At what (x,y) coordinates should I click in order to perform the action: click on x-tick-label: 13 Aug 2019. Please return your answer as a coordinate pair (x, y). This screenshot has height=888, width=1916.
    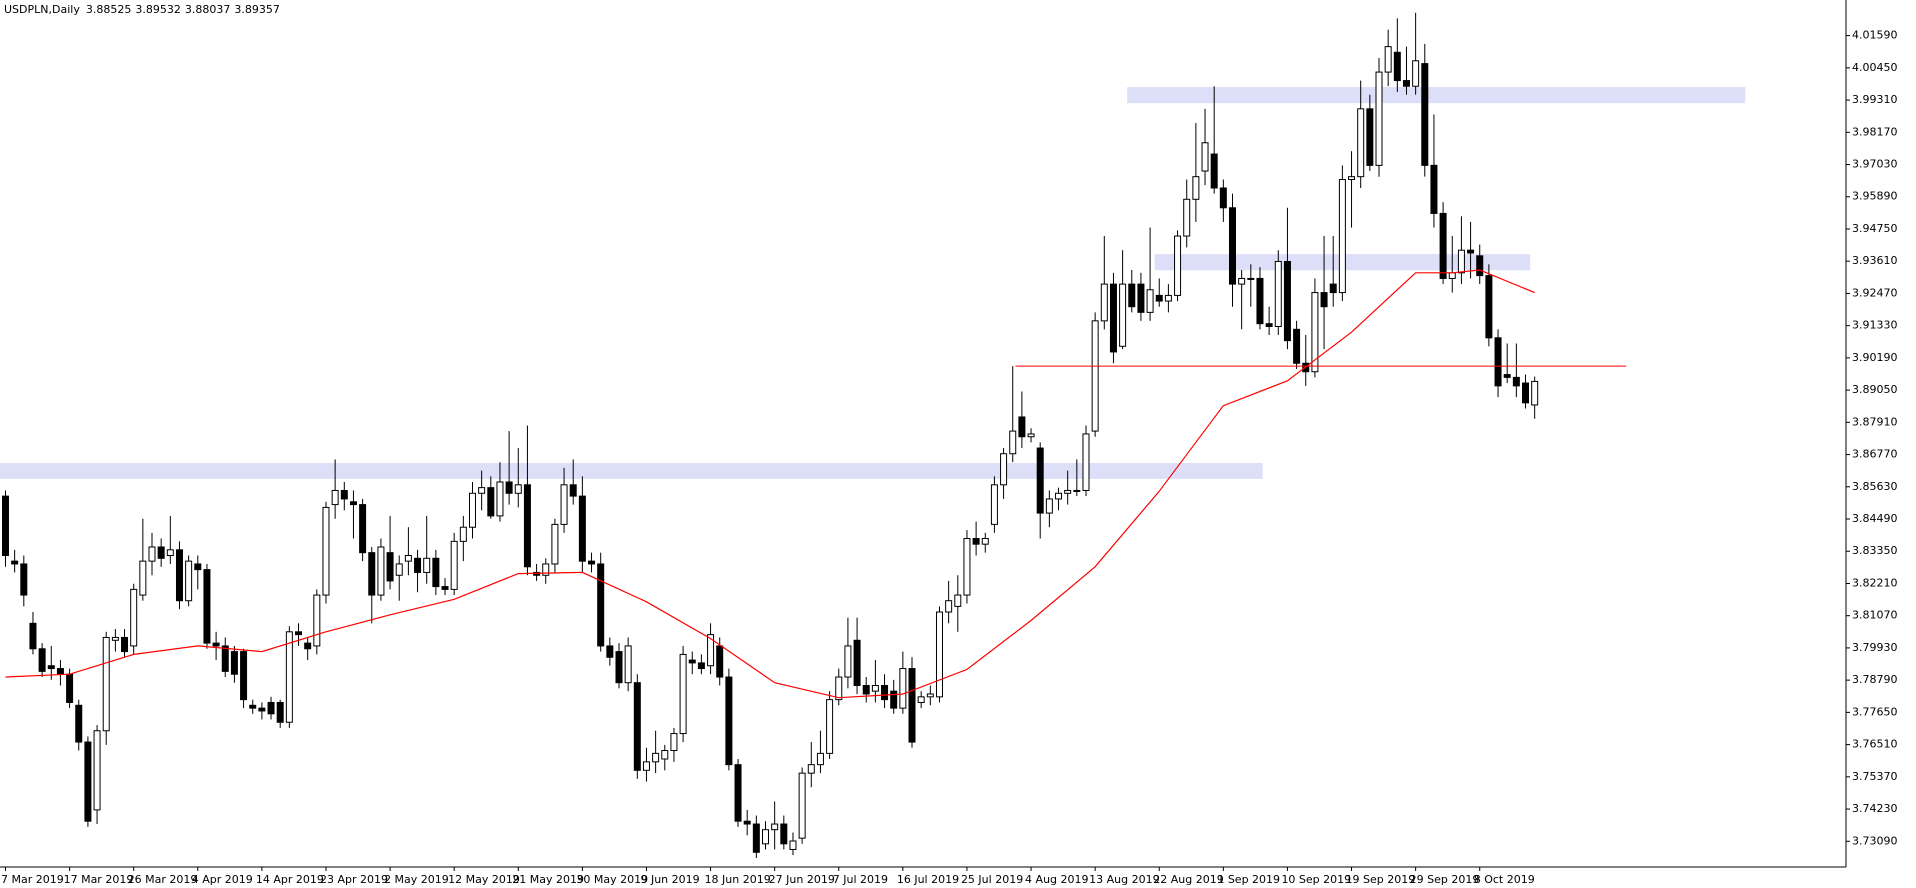
    Looking at the image, I should click on (1124, 879).